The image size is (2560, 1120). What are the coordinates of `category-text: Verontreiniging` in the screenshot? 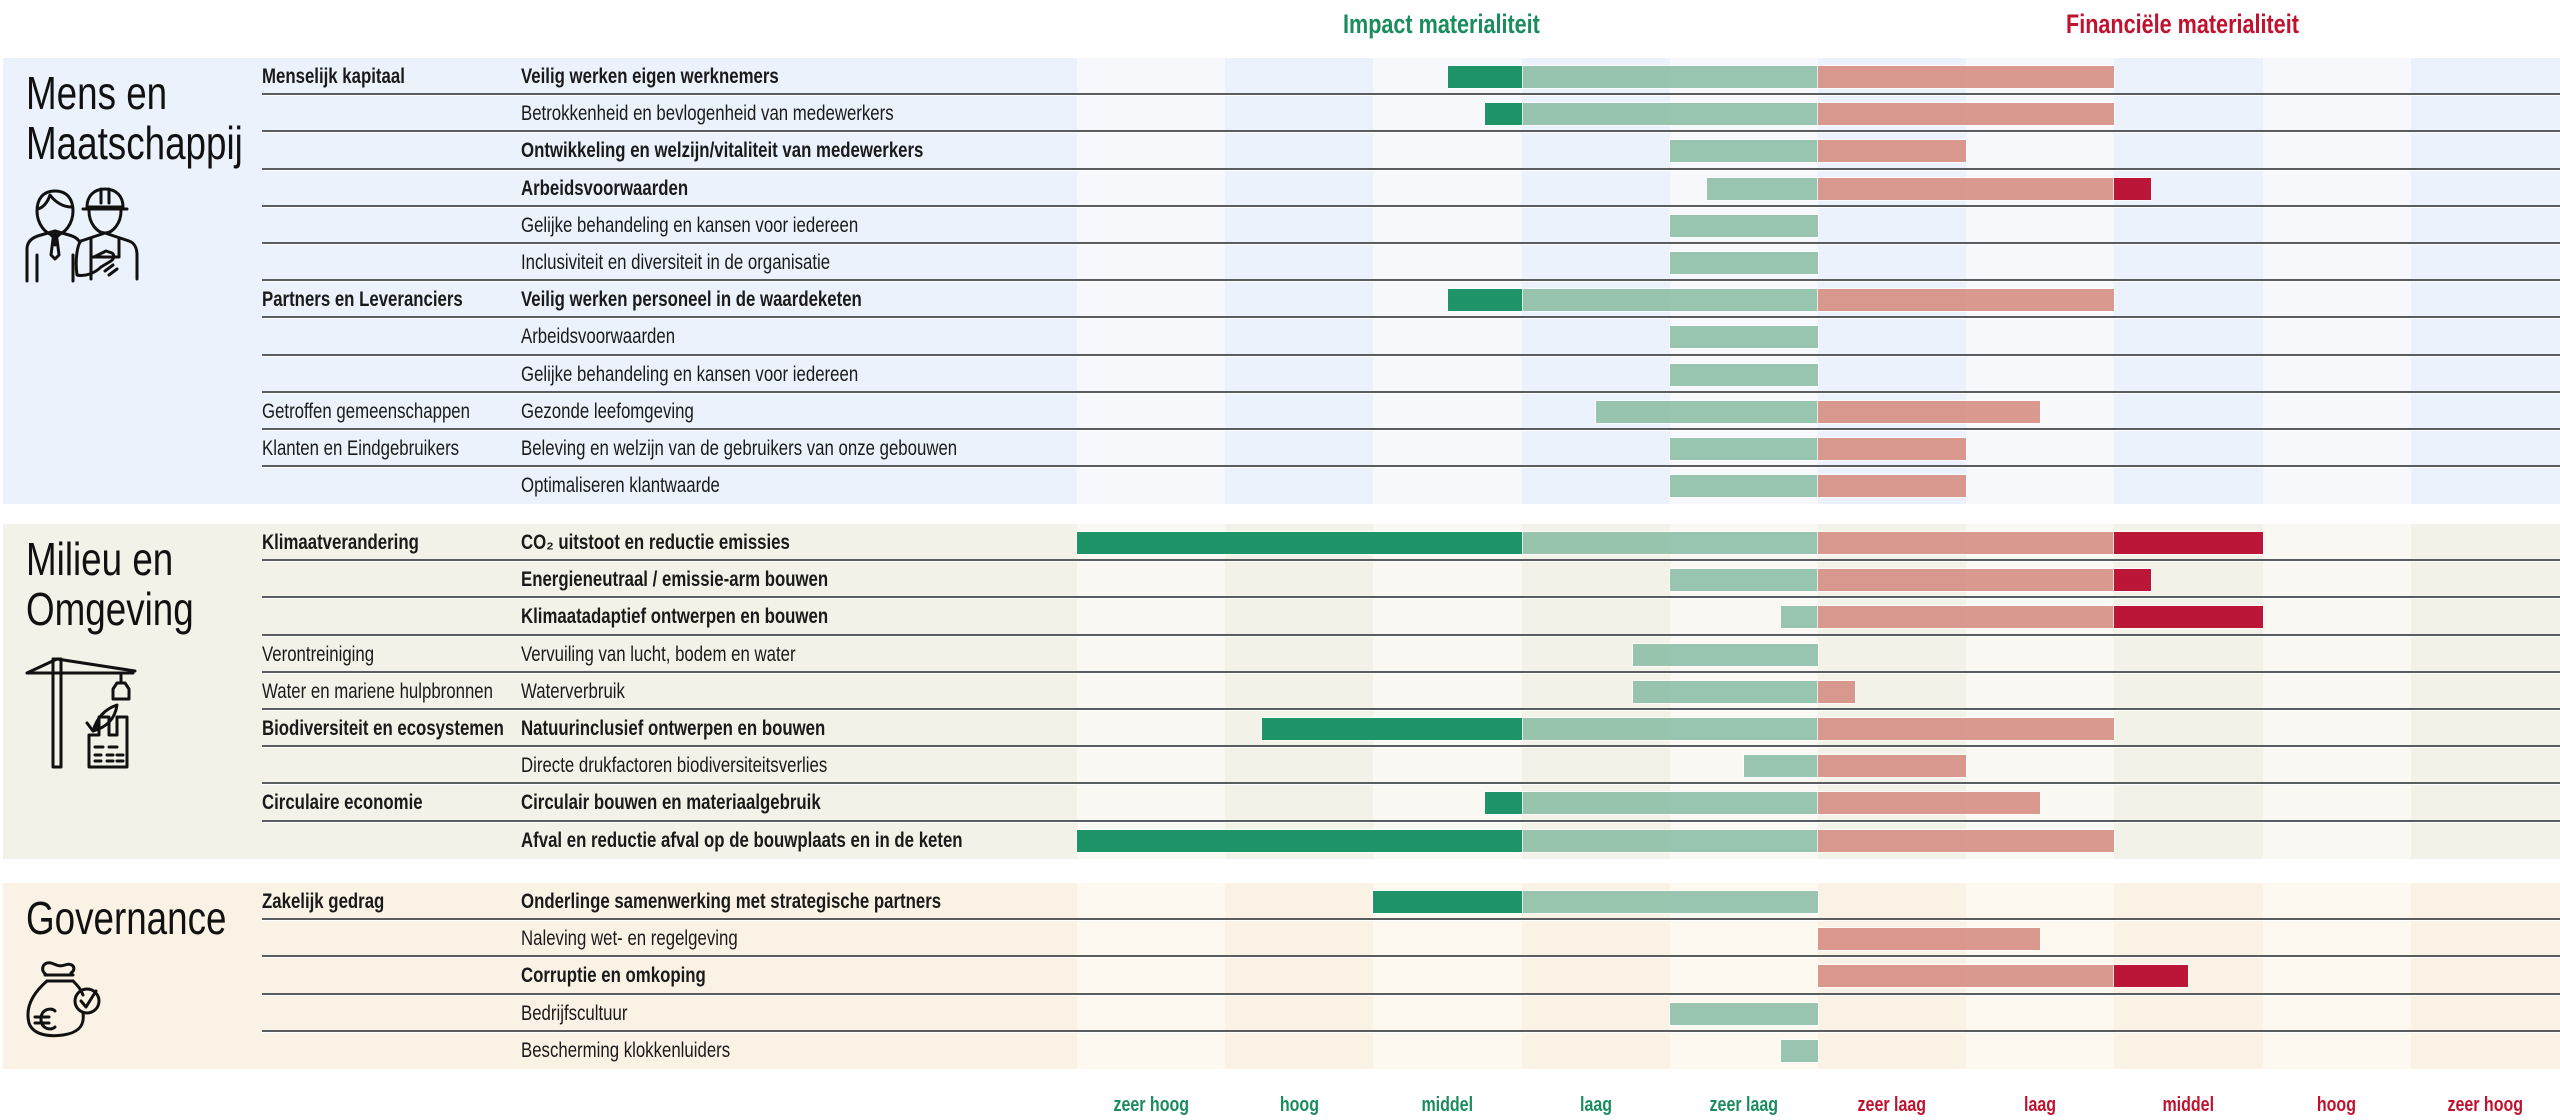 It's located at (318, 654).